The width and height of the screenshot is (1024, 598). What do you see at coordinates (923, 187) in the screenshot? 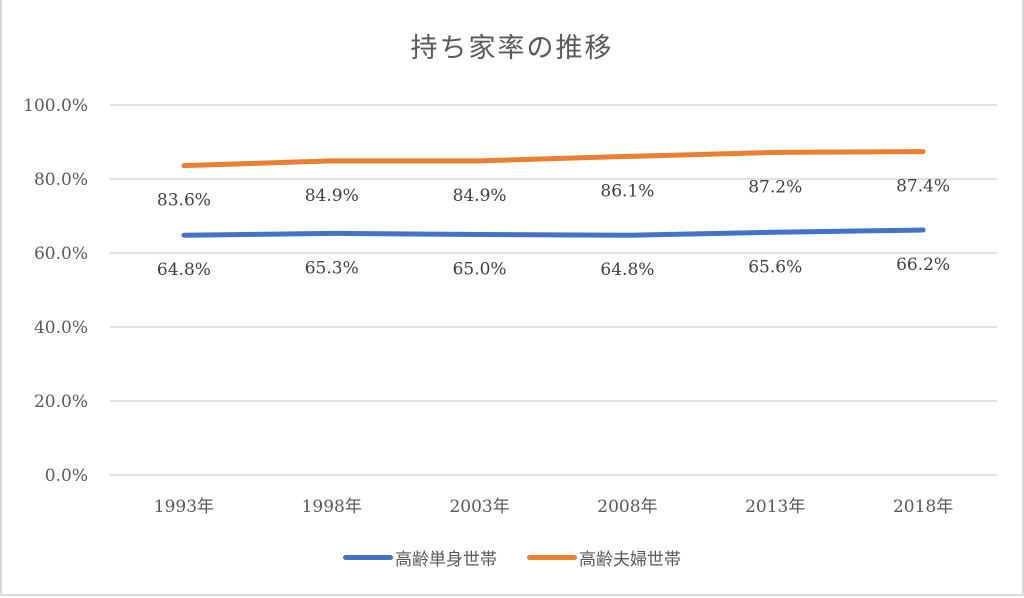
I see `data-label: 87.4%` at bounding box center [923, 187].